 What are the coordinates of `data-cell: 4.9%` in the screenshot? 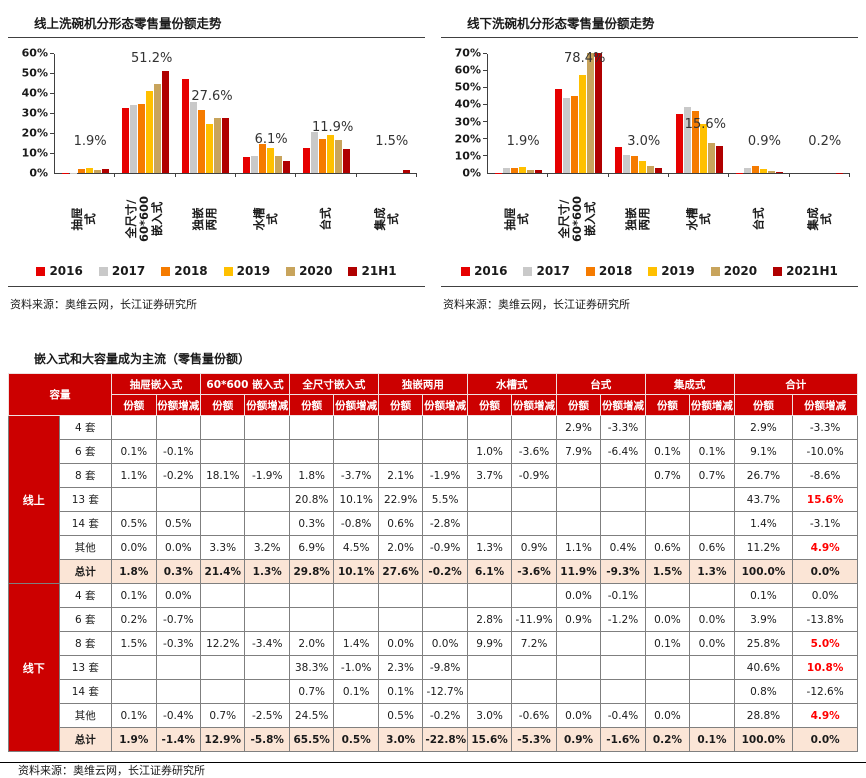 It's located at (825, 716).